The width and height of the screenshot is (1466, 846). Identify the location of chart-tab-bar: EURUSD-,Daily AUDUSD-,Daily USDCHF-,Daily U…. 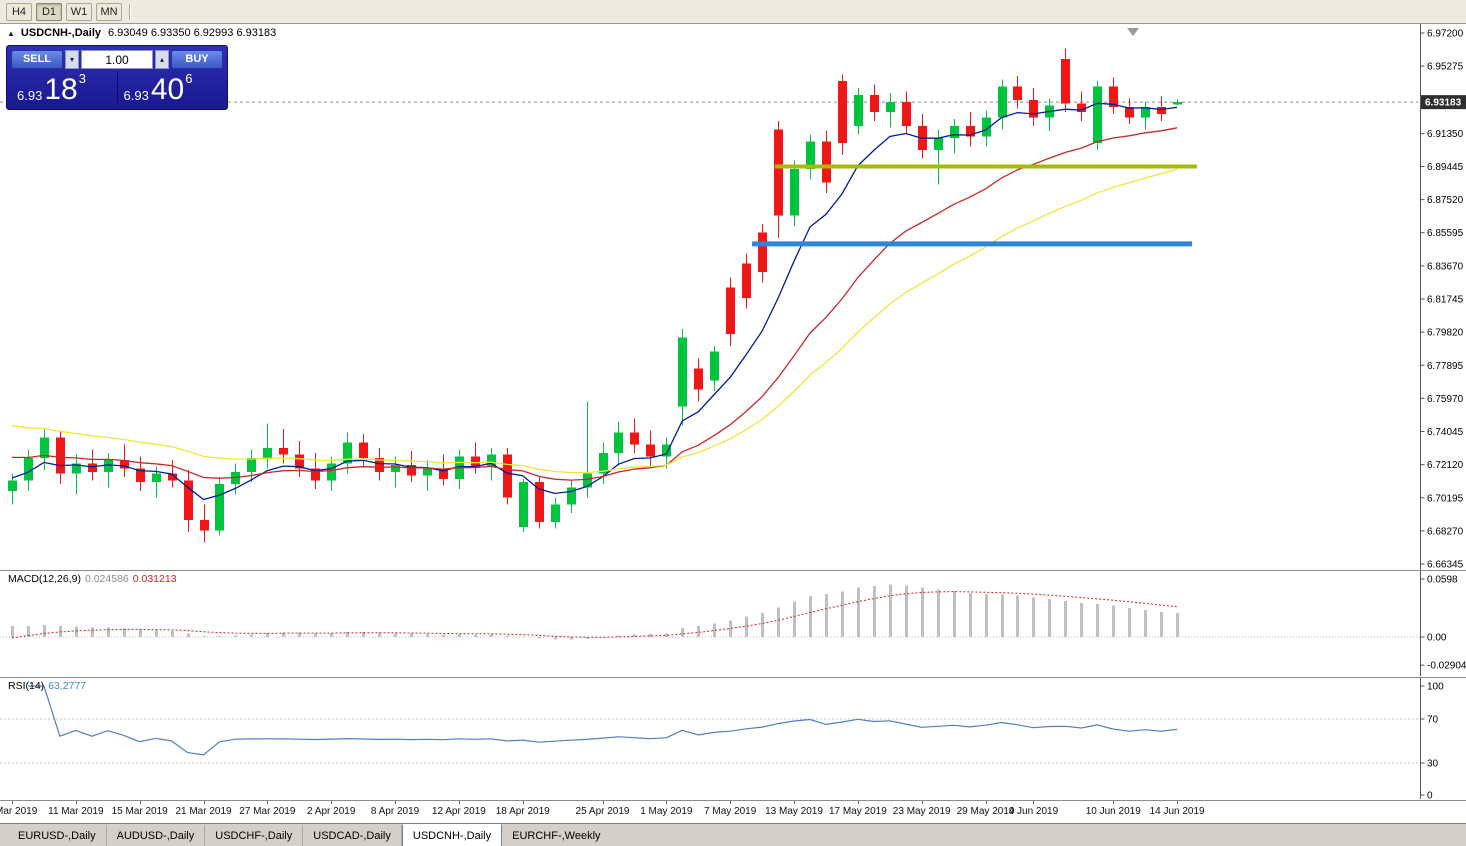
(733, 834).